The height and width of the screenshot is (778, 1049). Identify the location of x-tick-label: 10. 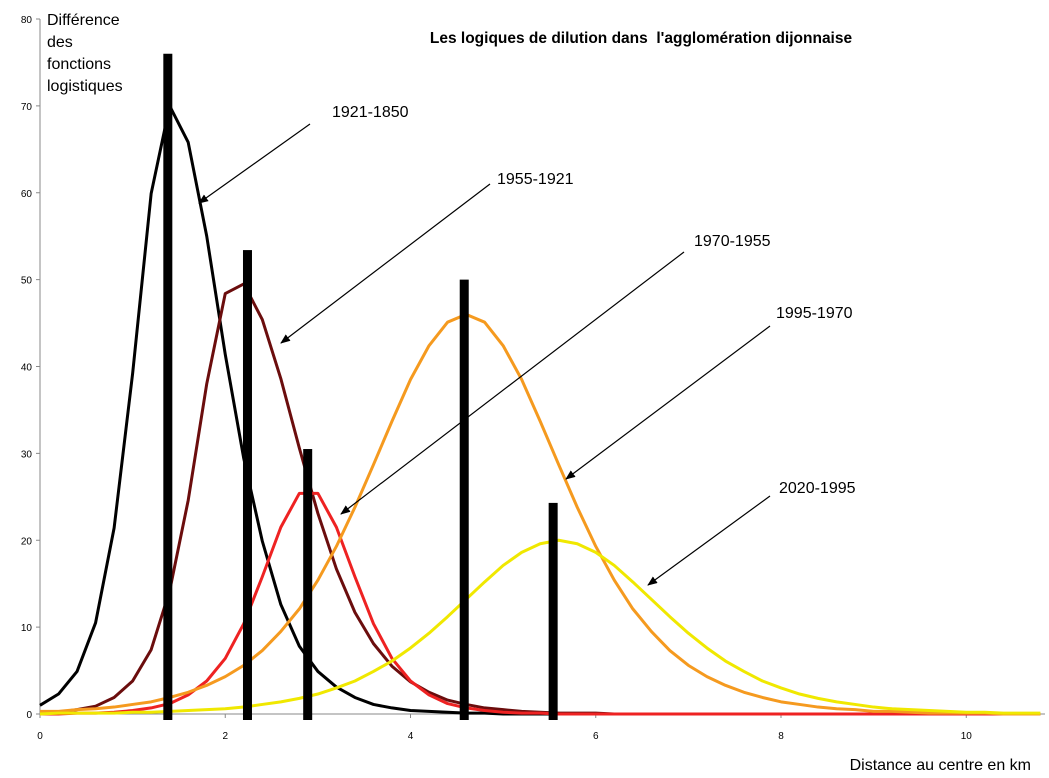
(967, 736).